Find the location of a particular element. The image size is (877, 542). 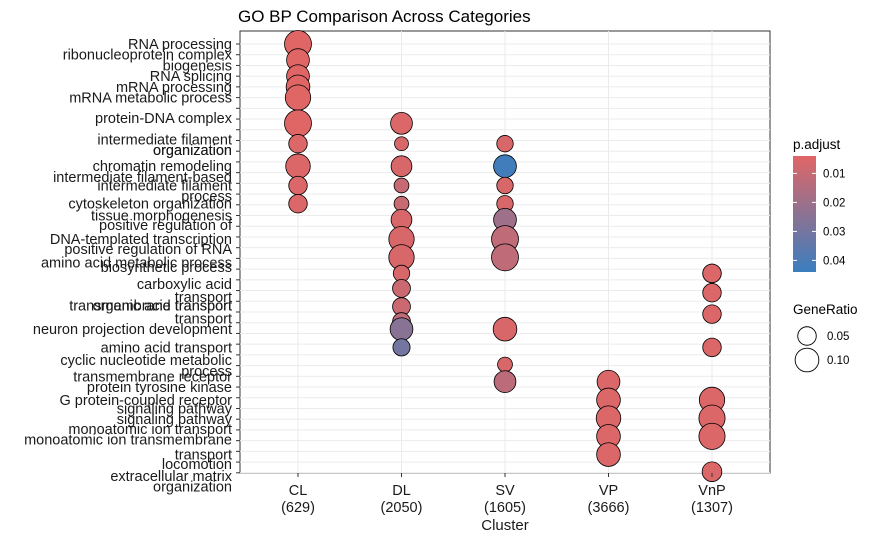

x-tick-count: (1605) is located at coordinates (505, 508).